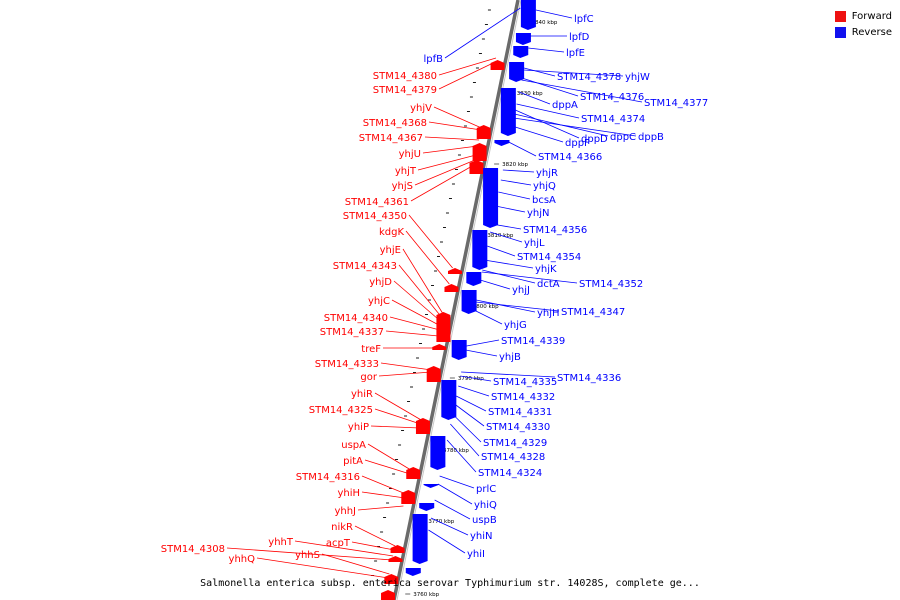 This screenshot has width=900, height=600. I want to click on gene-label: kdgK, so click(391, 232).